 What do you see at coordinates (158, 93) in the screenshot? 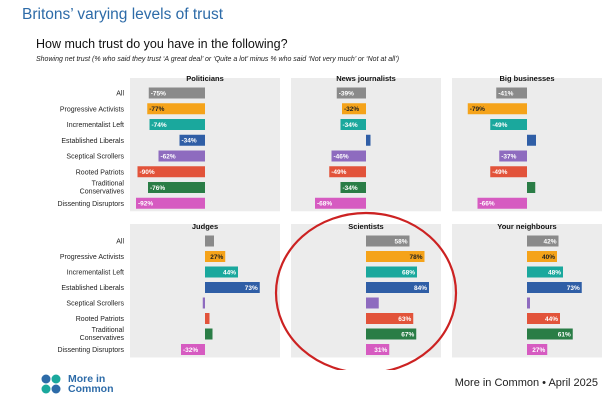
I see `data-label: -75%` at bounding box center [158, 93].